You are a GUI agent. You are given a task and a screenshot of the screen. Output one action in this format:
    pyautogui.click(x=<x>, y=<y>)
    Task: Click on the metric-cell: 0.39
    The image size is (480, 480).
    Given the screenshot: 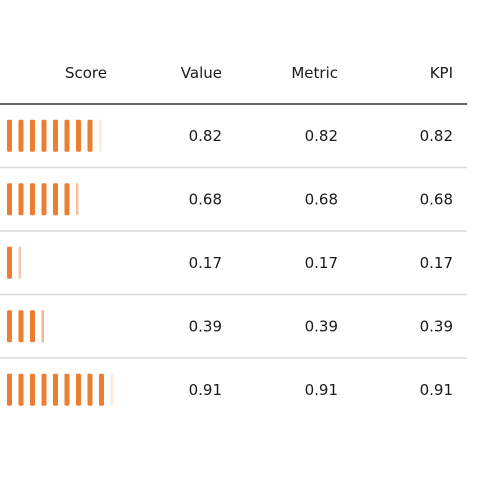 What is the action you would take?
    pyautogui.click(x=321, y=326)
    